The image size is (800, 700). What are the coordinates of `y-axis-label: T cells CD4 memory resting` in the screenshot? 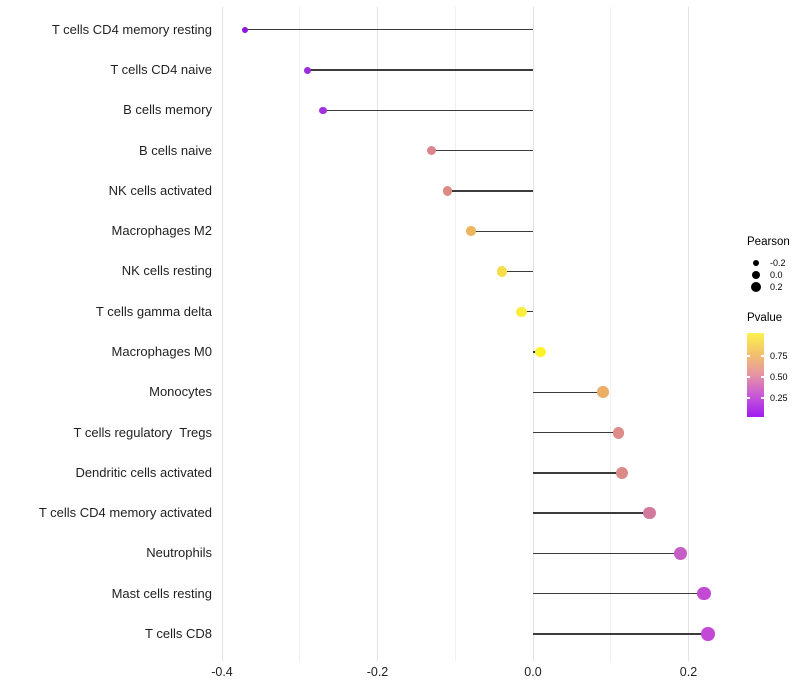 It's located at (131, 29).